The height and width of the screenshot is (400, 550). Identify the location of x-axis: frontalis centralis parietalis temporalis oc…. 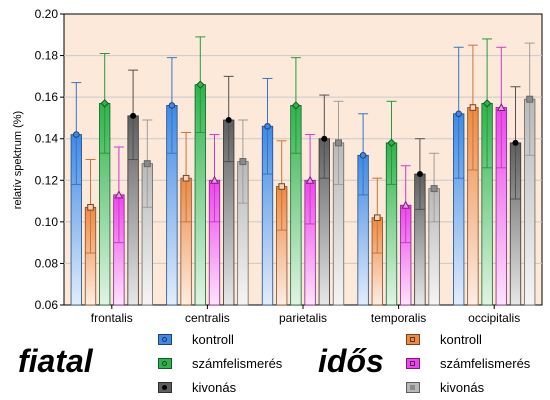
(305, 315).